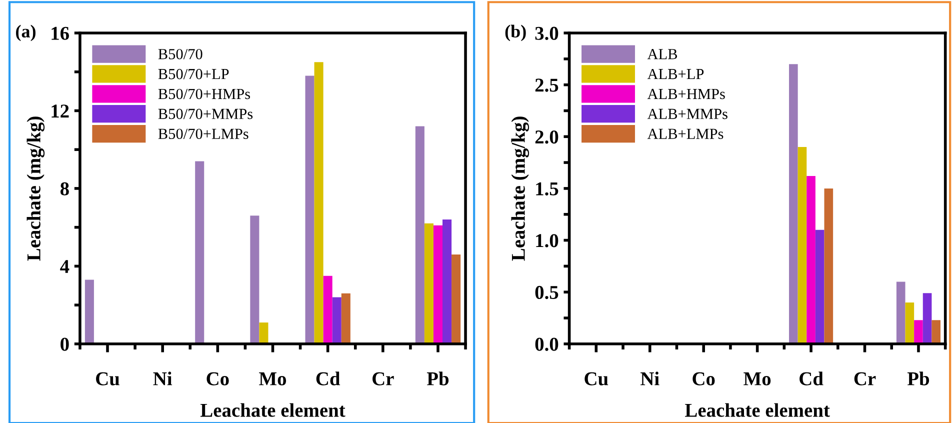  I want to click on y-tick-label: 1.5, so click(547, 189).